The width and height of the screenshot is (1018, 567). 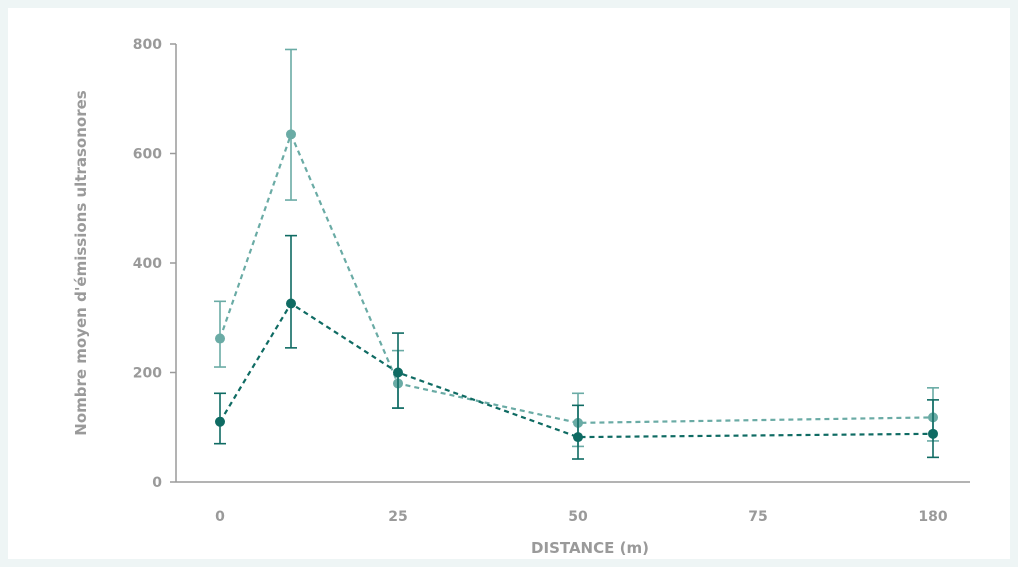 I want to click on y-ticks: 0 200 400 600 800, so click(x=154, y=264).